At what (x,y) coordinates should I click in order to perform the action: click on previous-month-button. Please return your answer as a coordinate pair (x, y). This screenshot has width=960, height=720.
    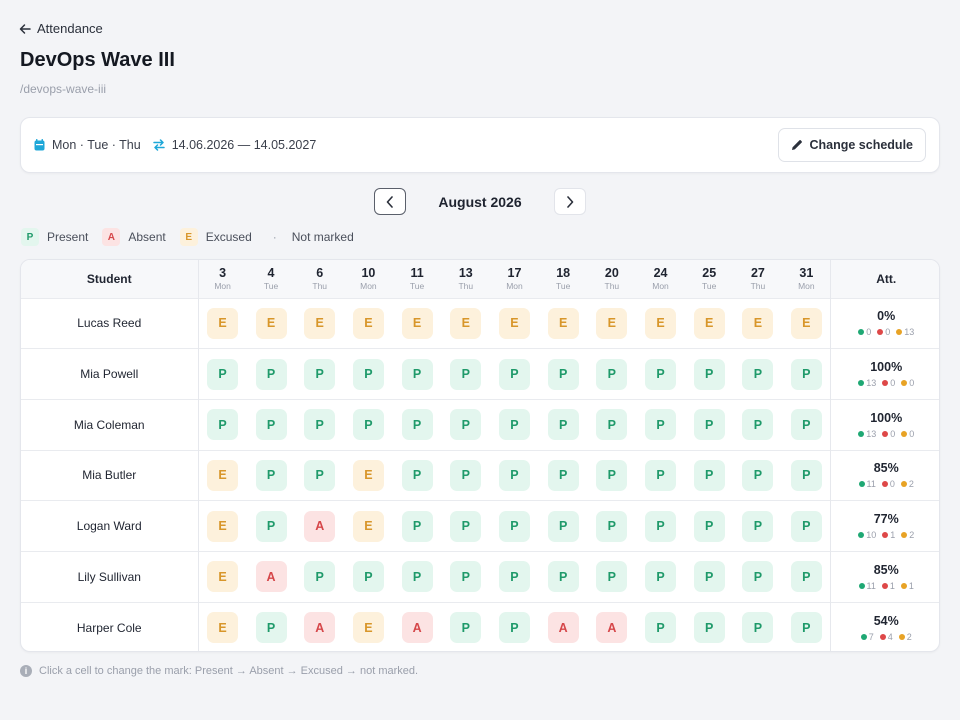
    Looking at the image, I should click on (390, 201).